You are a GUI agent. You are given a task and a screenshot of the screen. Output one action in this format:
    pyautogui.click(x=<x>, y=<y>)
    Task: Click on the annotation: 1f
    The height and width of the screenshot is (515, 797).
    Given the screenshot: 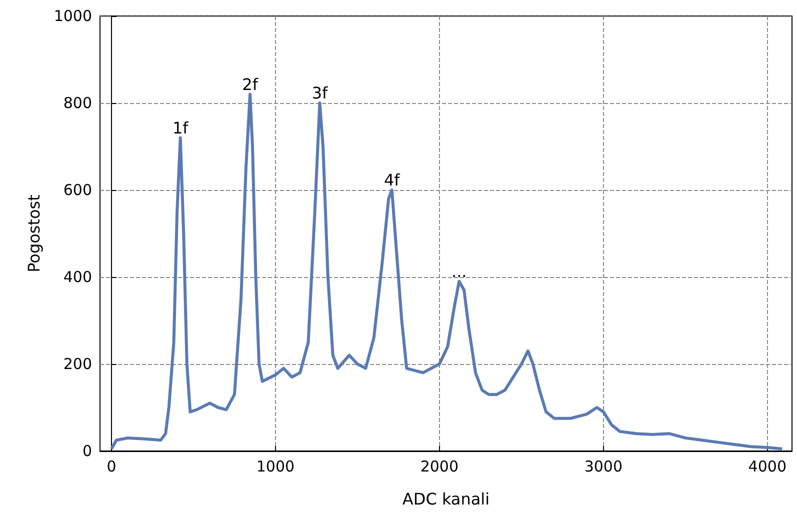 What is the action you would take?
    pyautogui.click(x=180, y=128)
    